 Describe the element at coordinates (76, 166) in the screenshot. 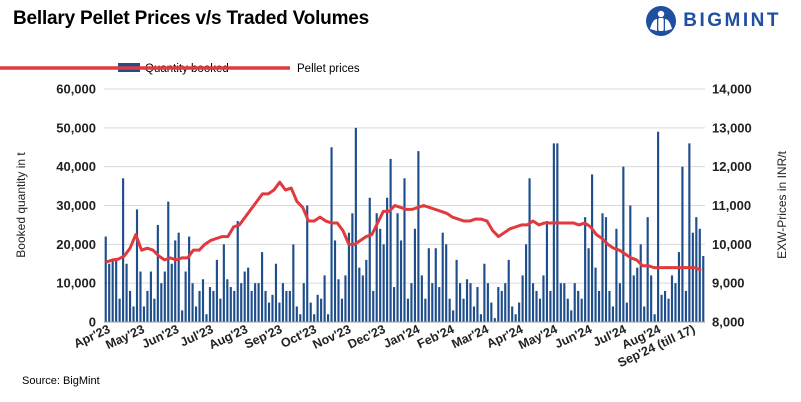

I see `y-left-tick-label: 40,000` at that location.